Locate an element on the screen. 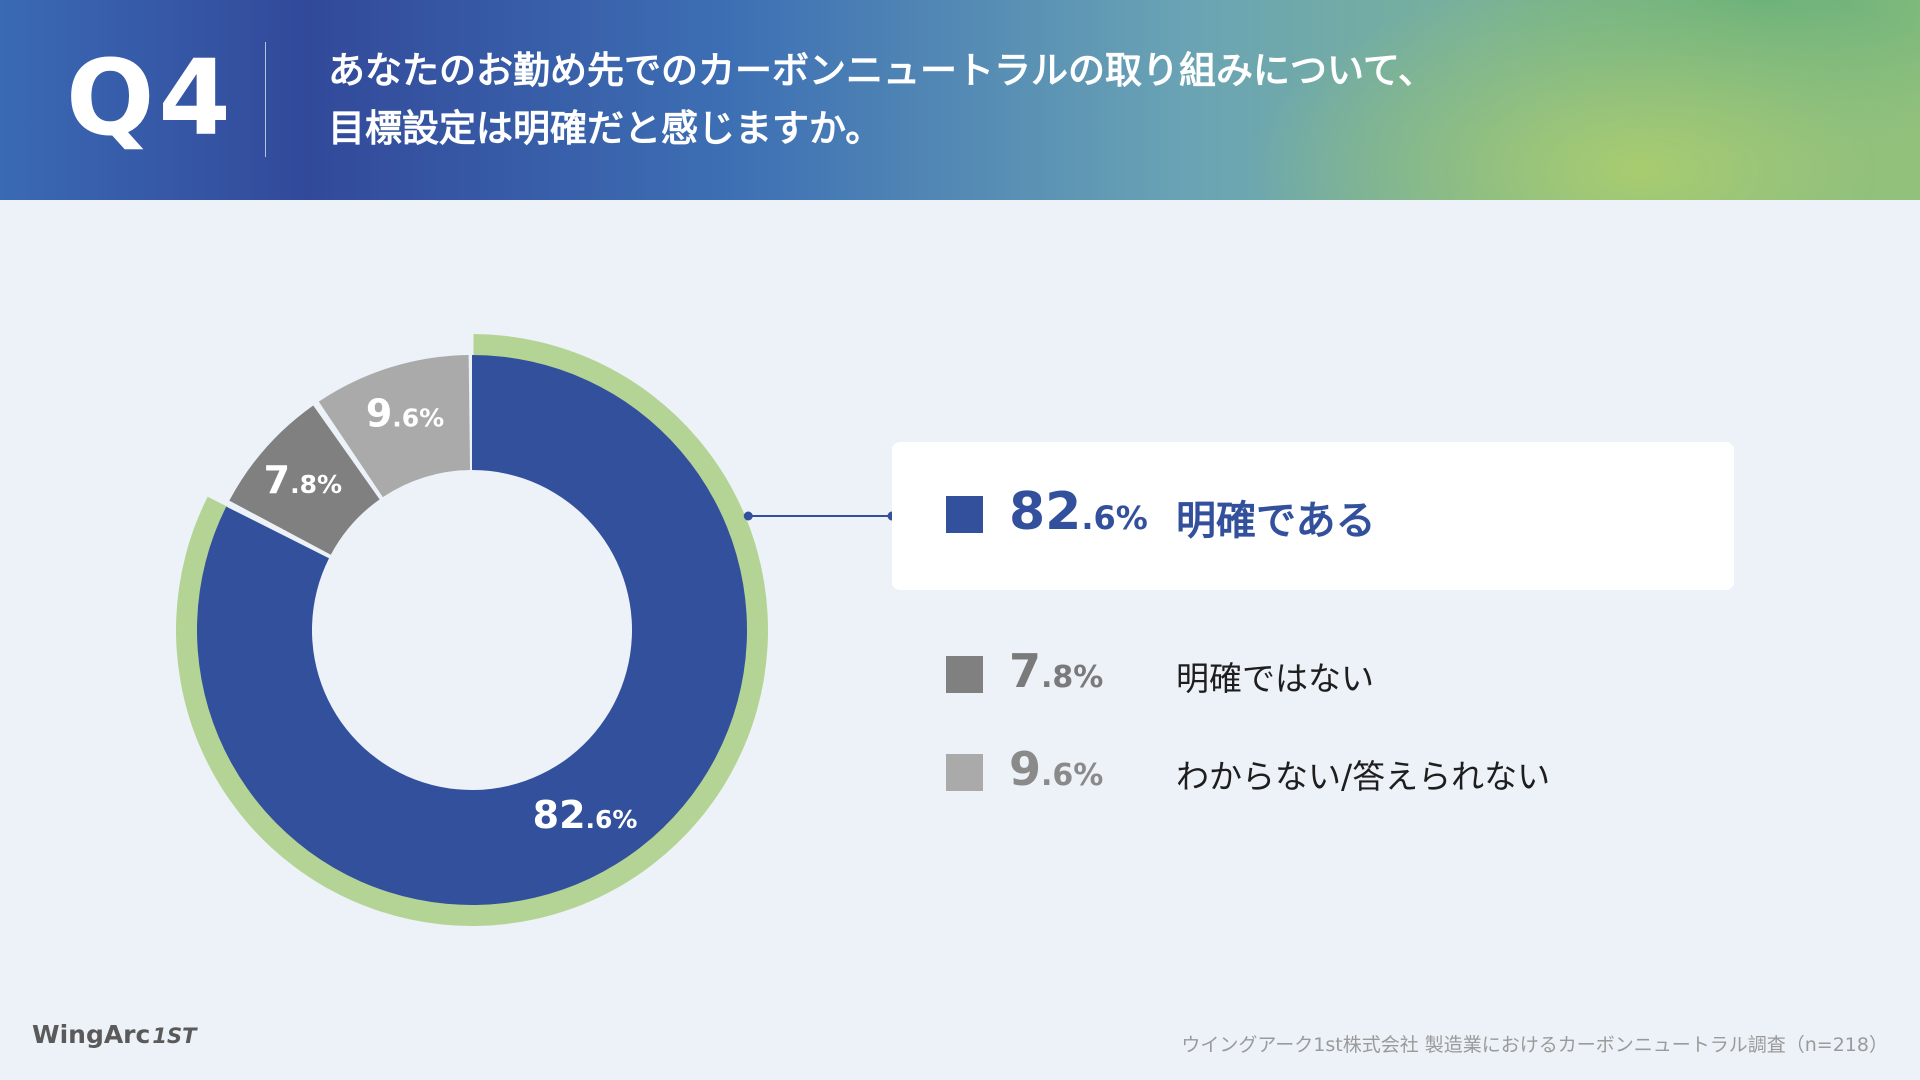  legend-percent-int: 9 is located at coordinates (1025, 769).